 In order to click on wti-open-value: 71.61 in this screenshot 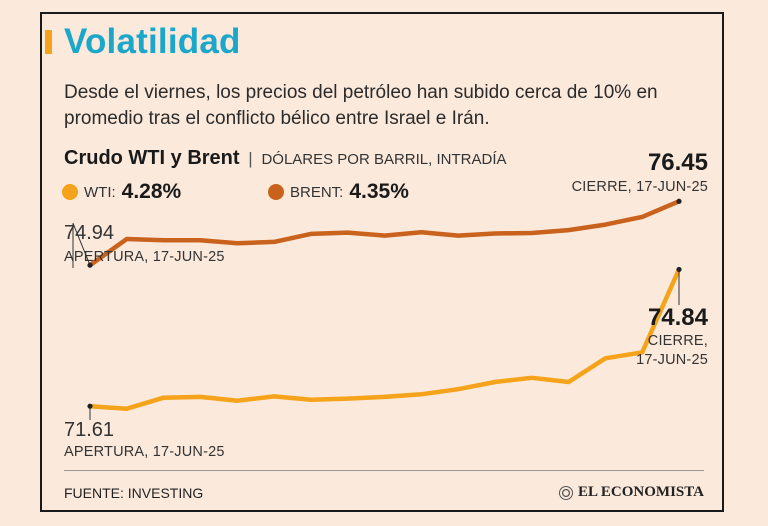, I will do `click(89, 430)`.